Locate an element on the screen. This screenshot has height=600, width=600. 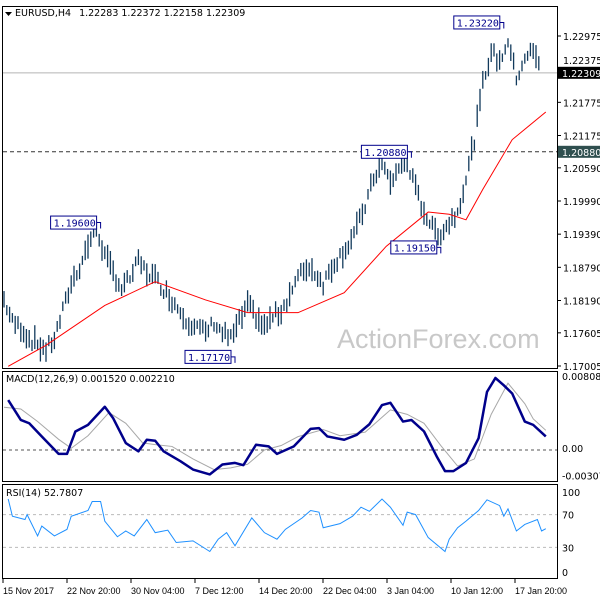
level-line-badge is located at coordinates (579, 151).